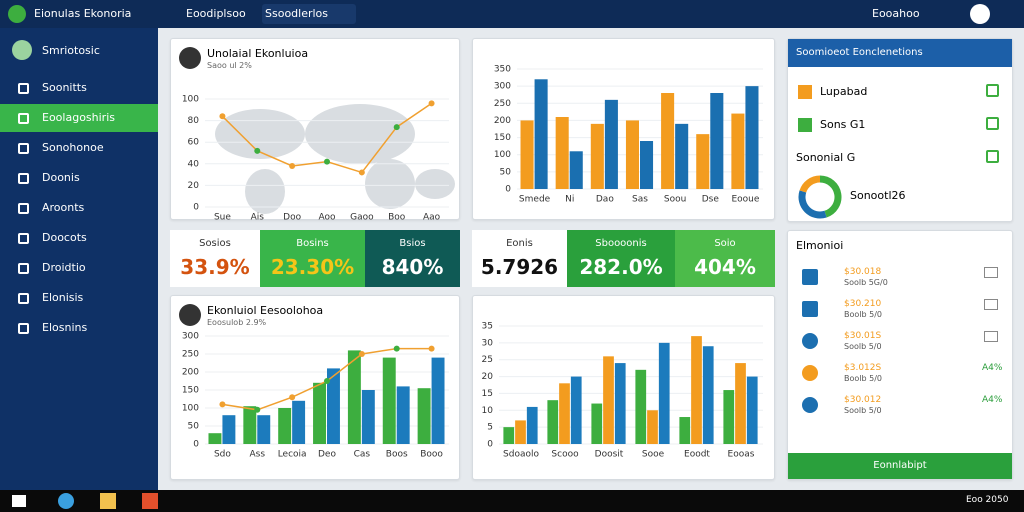  I want to click on kpi-value: 5.7926, so click(519, 267).